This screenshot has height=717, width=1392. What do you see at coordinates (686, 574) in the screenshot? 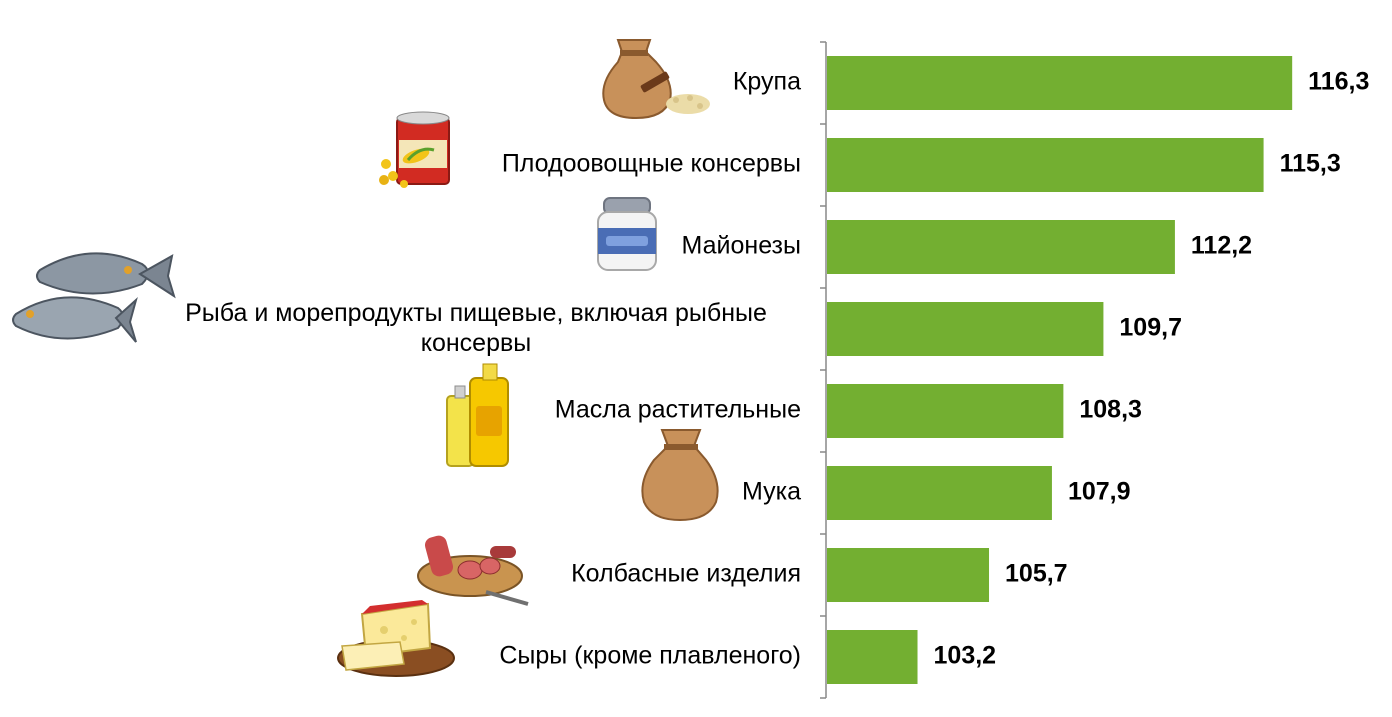
I see `category-label: Колбасные изделия` at bounding box center [686, 574].